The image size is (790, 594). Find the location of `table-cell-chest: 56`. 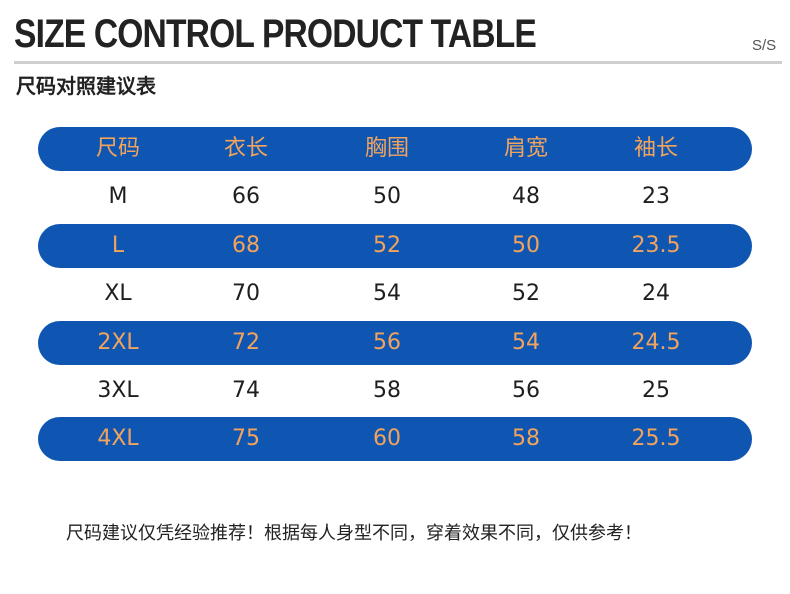

table-cell-chest: 56 is located at coordinates (387, 342).